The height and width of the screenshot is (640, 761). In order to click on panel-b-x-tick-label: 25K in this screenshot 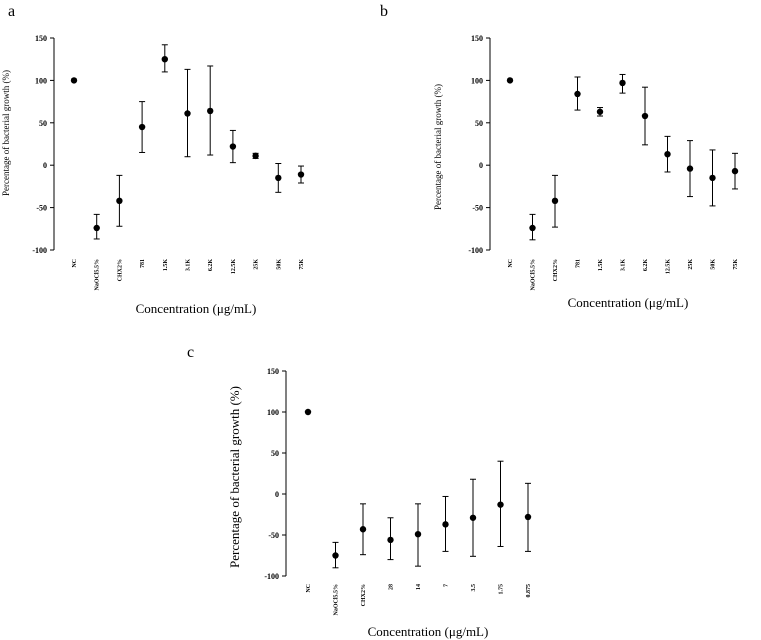, I will do `click(691, 264)`.